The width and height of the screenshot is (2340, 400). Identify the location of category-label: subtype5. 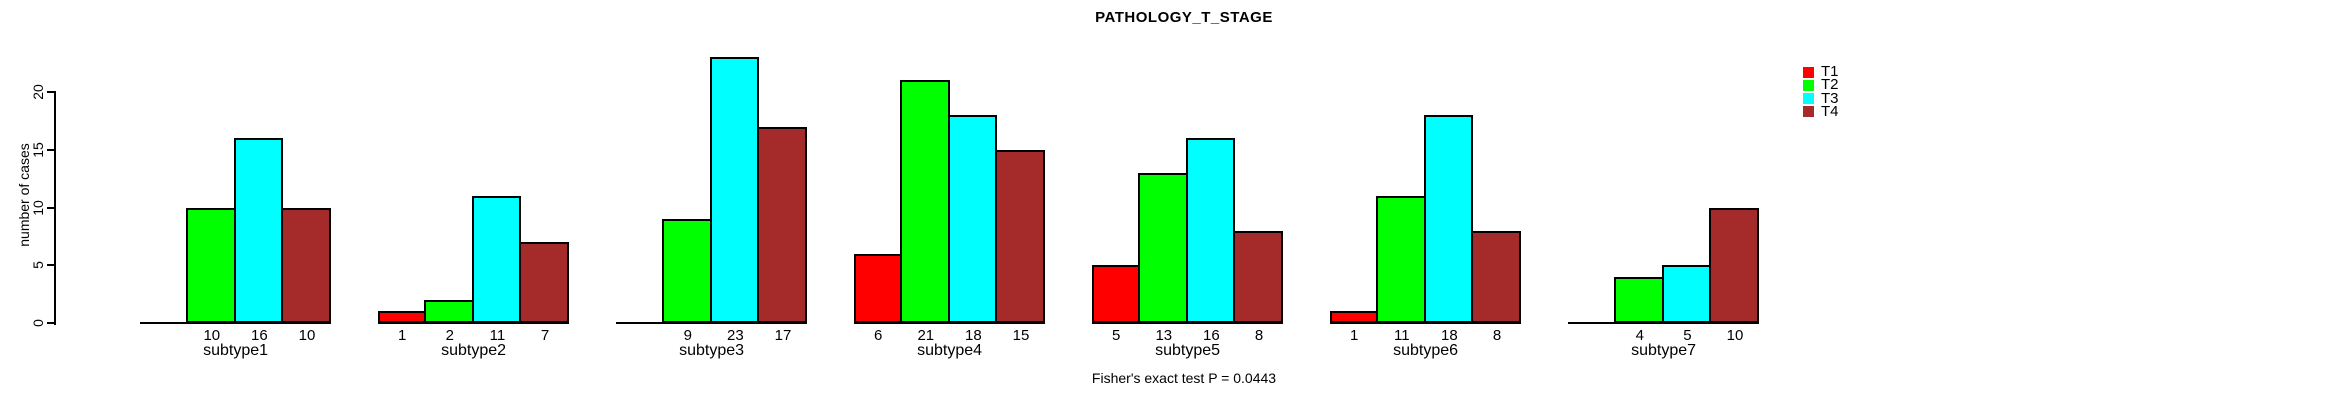
(1188, 350).